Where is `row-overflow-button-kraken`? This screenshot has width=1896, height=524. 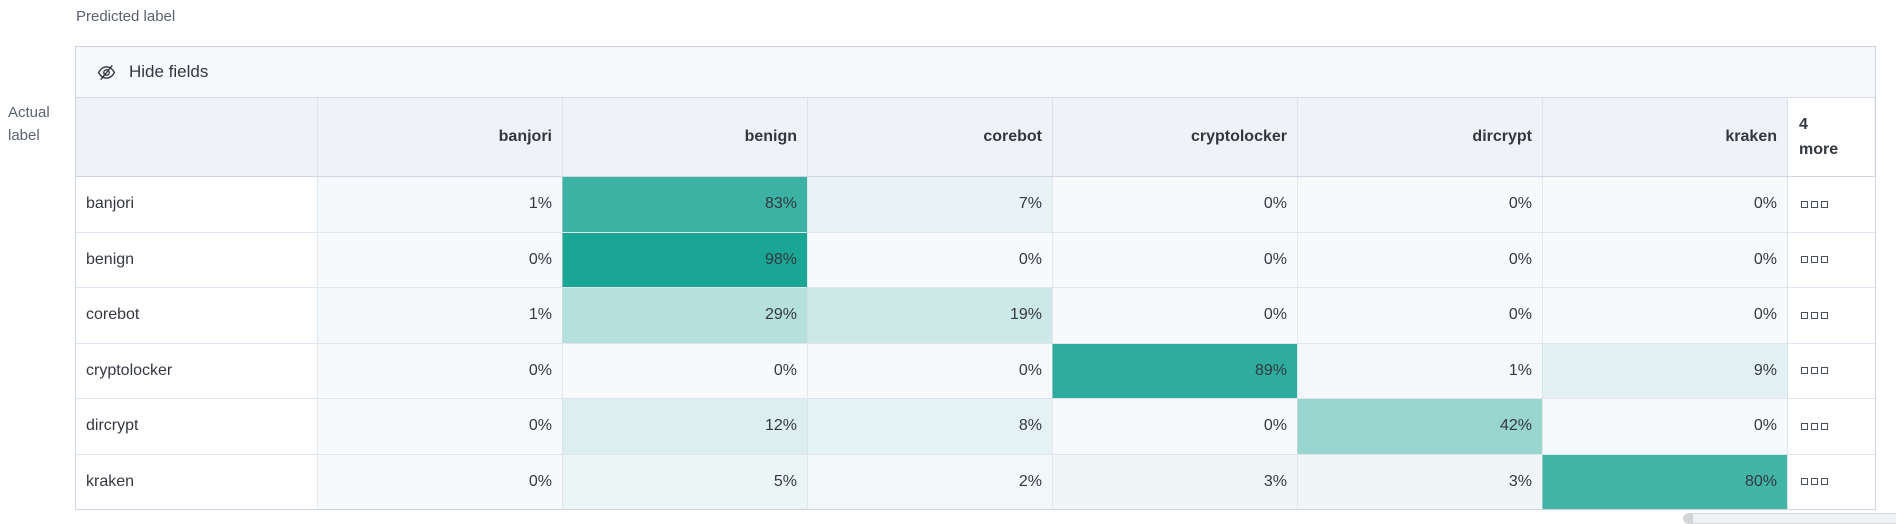
row-overflow-button-kraken is located at coordinates (1830, 481).